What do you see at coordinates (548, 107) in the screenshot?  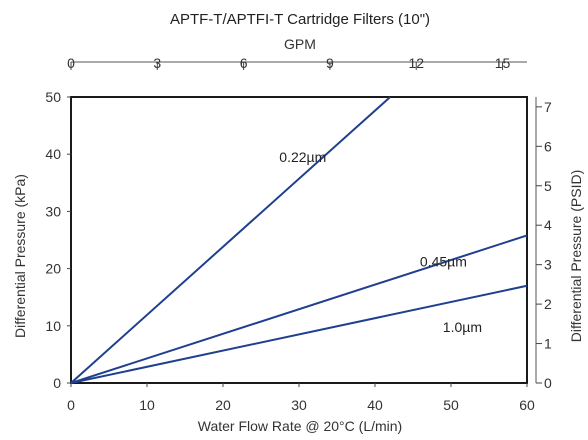 I see `y2-tick-label: 7` at bounding box center [548, 107].